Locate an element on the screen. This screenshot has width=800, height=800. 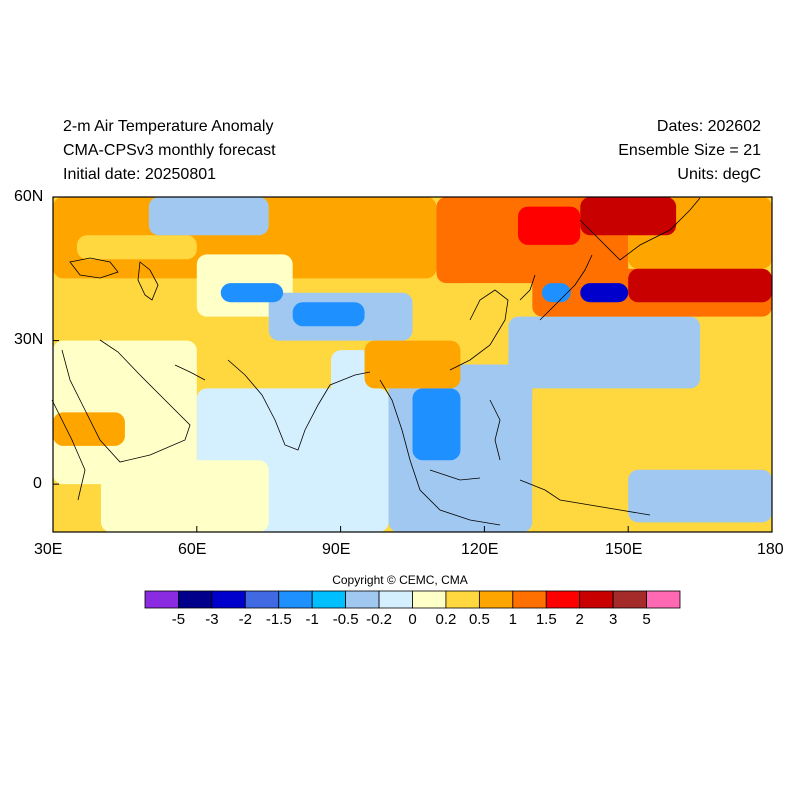
colorbar is located at coordinates (412, 599).